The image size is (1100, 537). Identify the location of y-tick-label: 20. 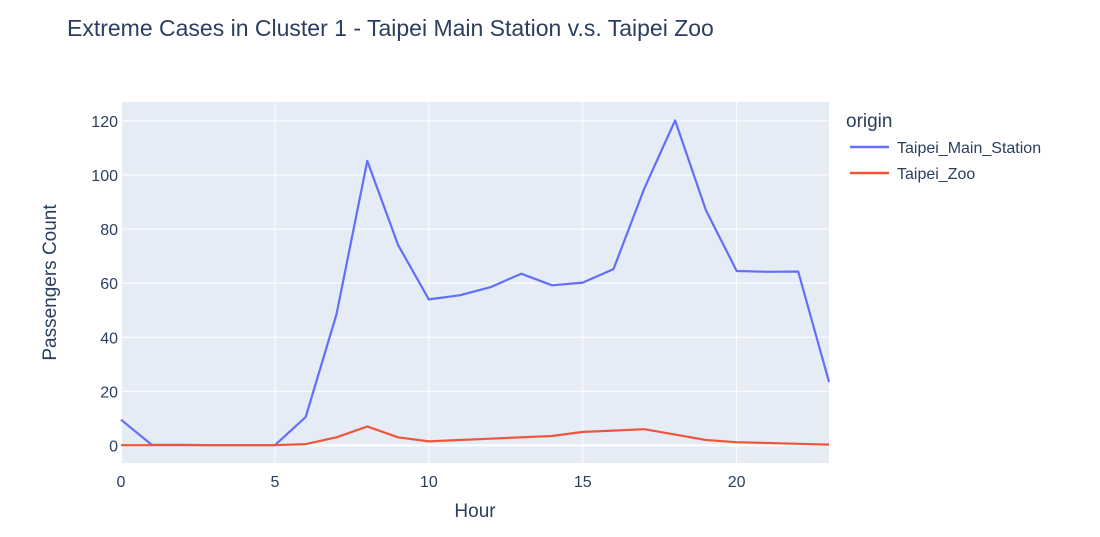
(109, 392).